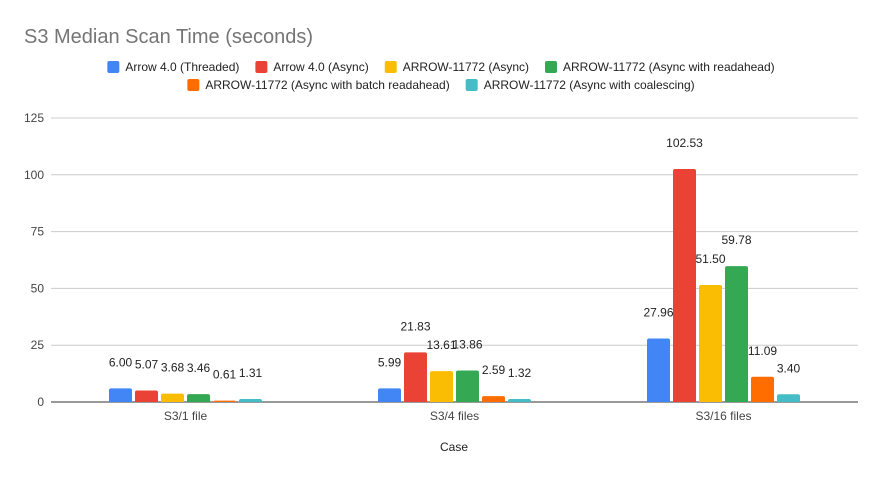  I want to click on data-label: 5.07, so click(147, 364).